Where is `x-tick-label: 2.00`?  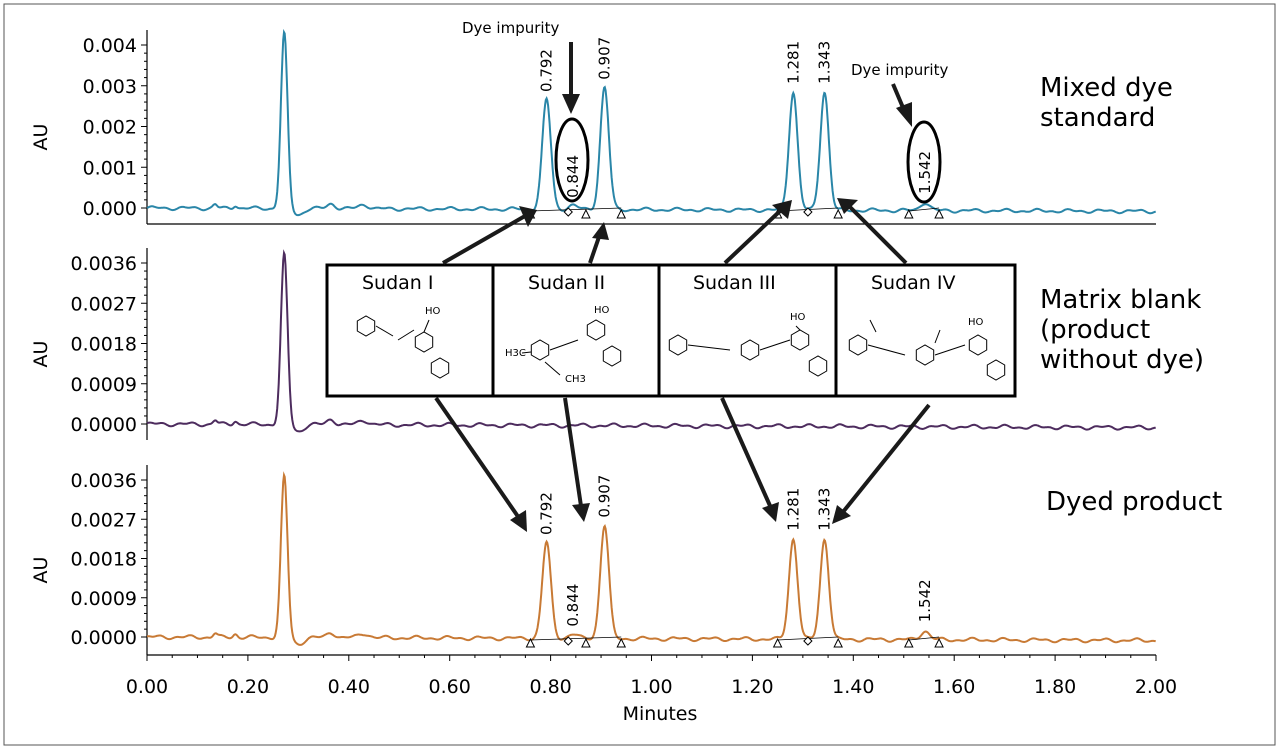 x-tick-label: 2.00 is located at coordinates (1156, 687).